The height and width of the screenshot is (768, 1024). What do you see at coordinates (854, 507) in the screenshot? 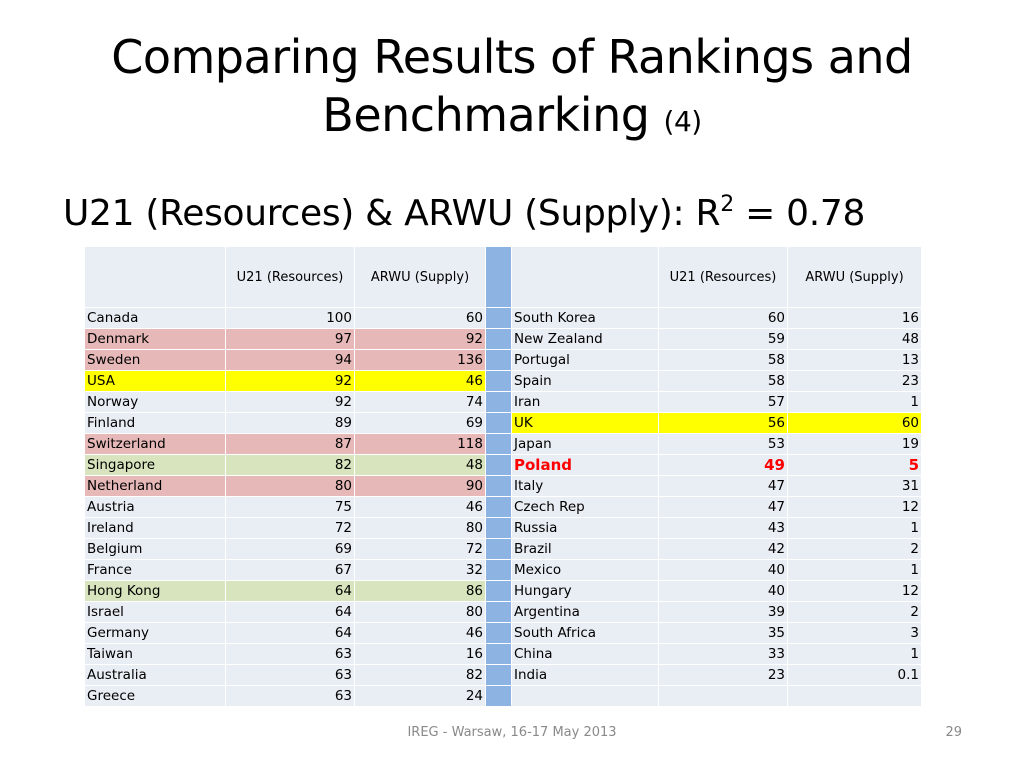
I see `arwu-value-cell: 12` at bounding box center [854, 507].